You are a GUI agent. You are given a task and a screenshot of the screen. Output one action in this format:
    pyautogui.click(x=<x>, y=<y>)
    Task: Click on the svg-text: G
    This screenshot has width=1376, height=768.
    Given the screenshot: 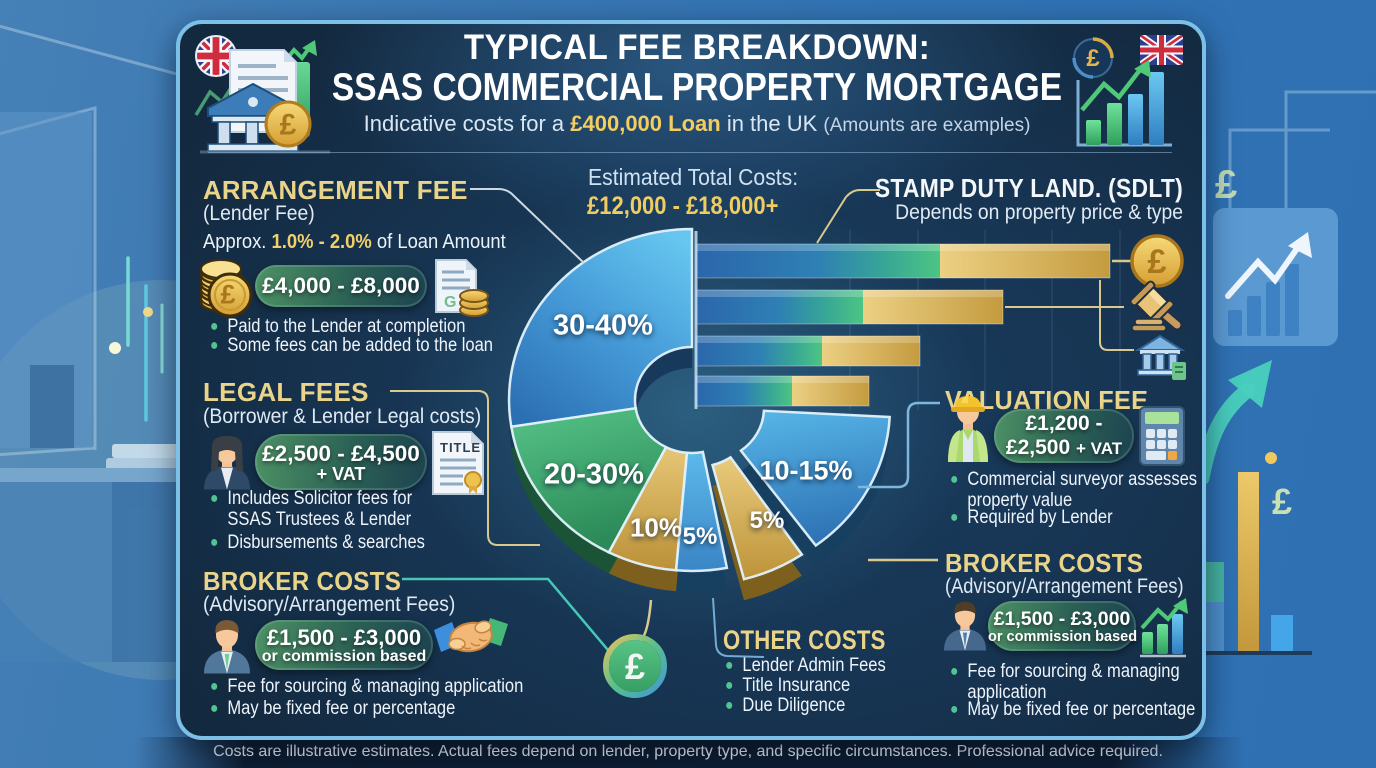 What is the action you would take?
    pyautogui.click(x=450, y=302)
    